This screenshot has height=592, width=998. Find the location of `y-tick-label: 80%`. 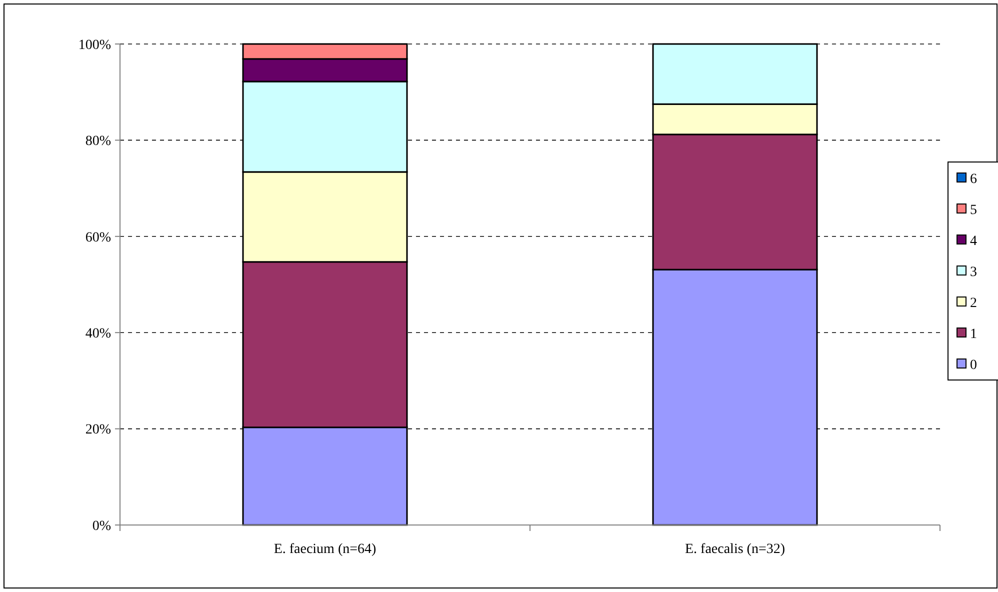

y-tick-label: 80% is located at coordinates (98, 142).